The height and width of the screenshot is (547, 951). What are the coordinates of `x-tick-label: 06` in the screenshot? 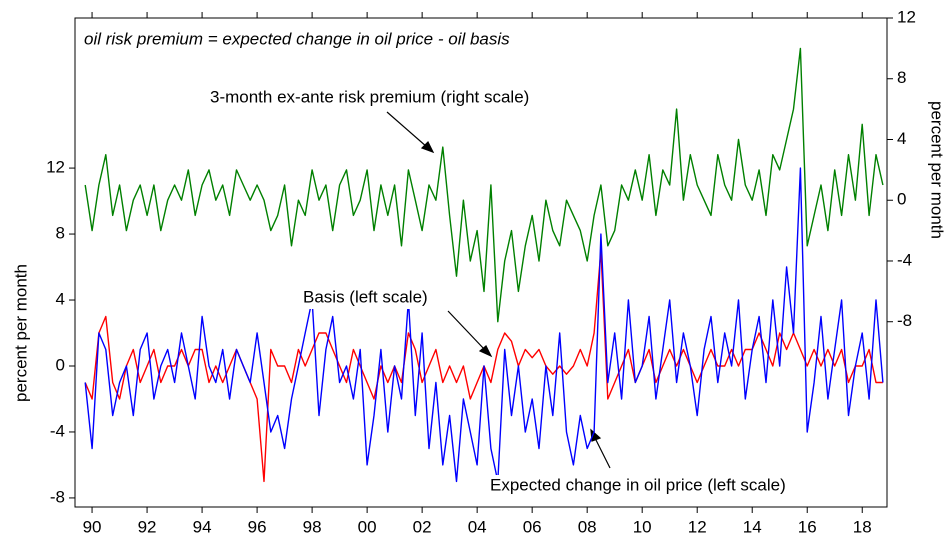 It's located at (532, 526).